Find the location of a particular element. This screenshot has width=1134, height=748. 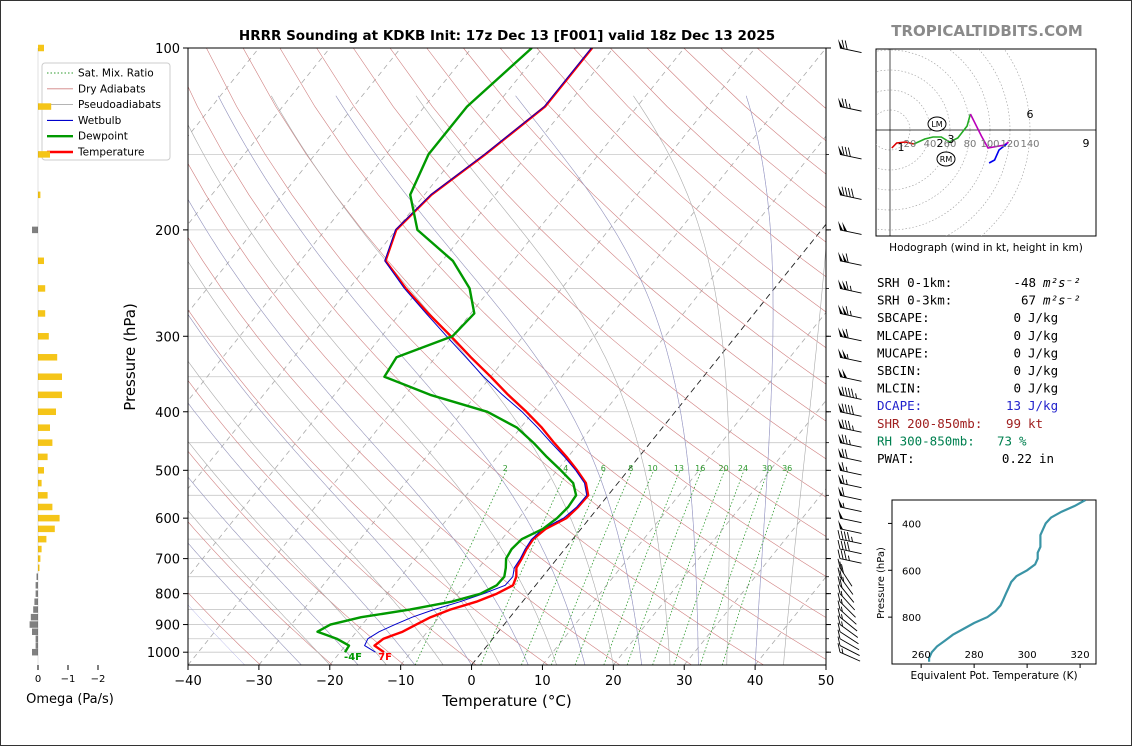

wetbulb-reference-line is located at coordinates (273, 570).